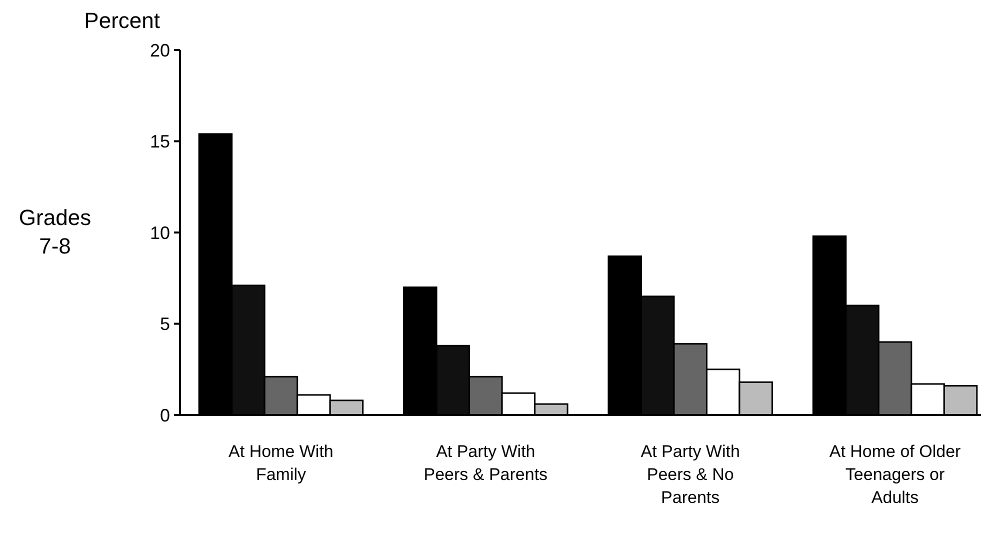 This screenshot has height=534, width=991. I want to click on y-tick-label: 20, so click(160, 50).